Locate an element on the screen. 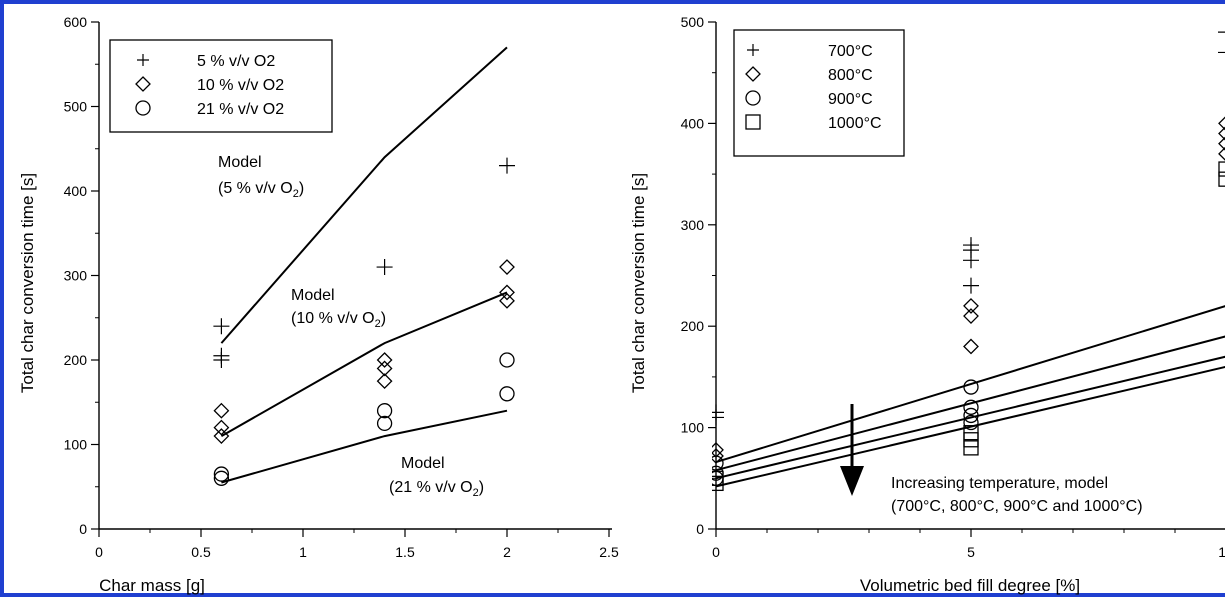  right-model-lines is located at coordinates (970, 396).